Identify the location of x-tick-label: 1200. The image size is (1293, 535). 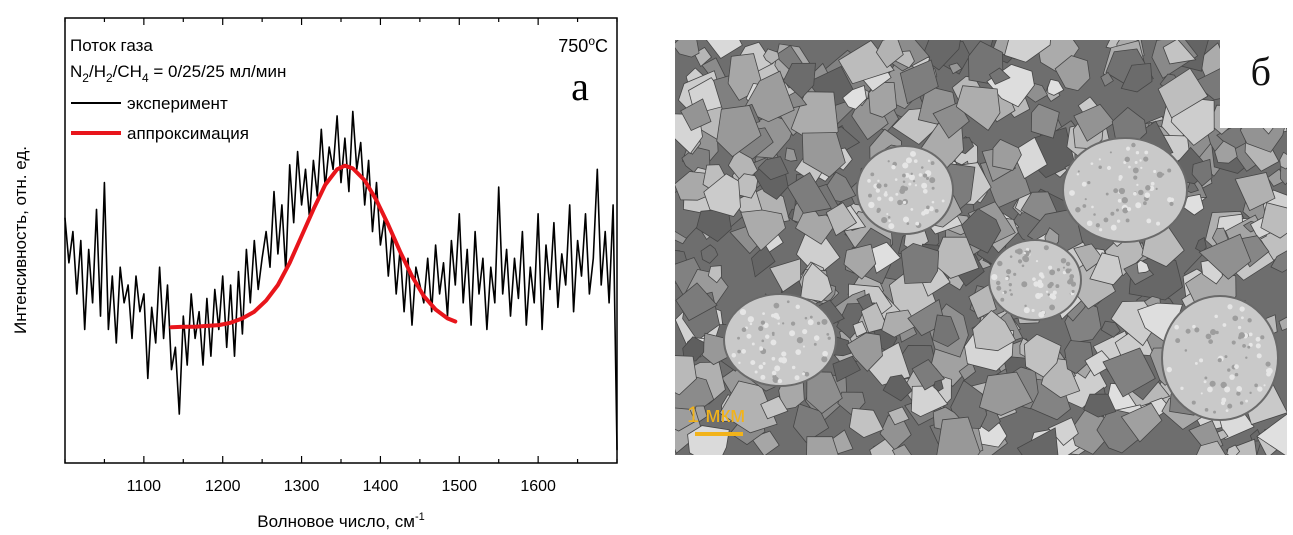
(223, 486).